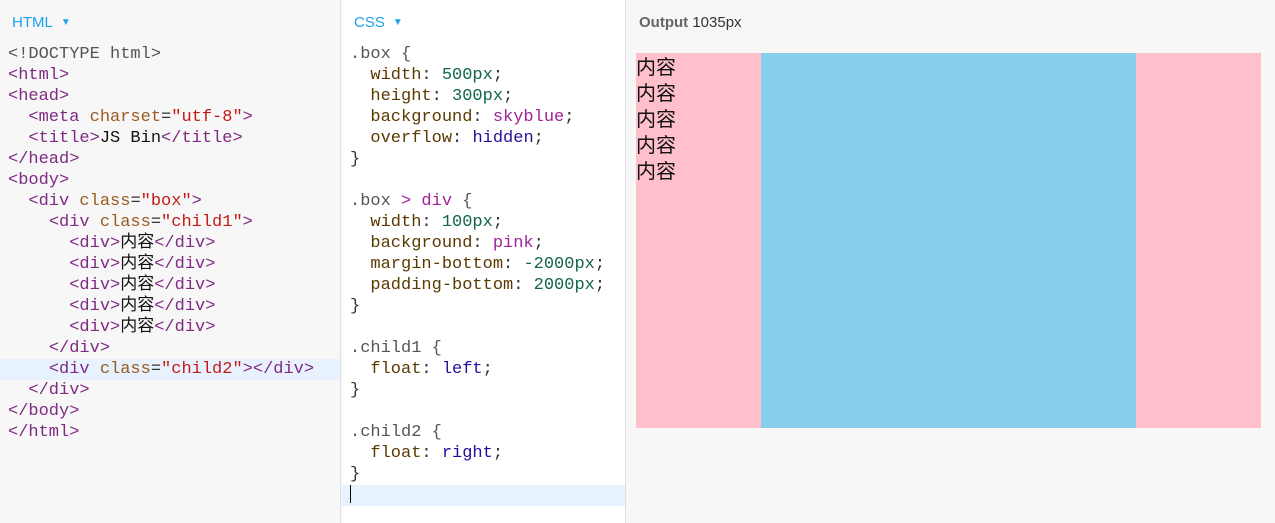 The image size is (1275, 523). What do you see at coordinates (467, 222) in the screenshot?
I see `code-token: 100px` at bounding box center [467, 222].